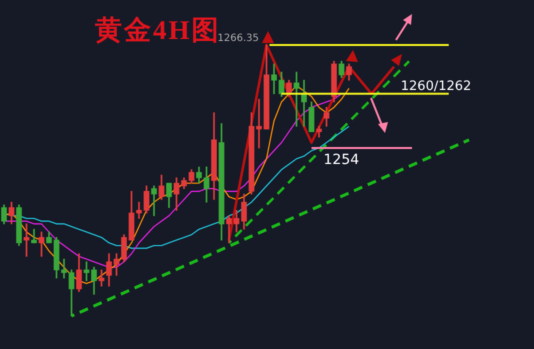  I want to click on annotation: 1254, so click(342, 160).